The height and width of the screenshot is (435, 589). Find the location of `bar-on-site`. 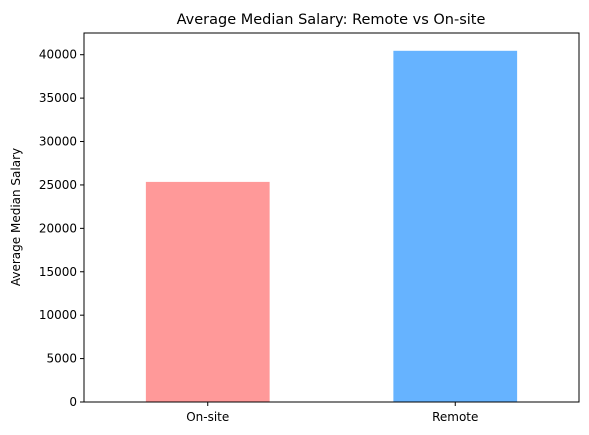

bar-on-site is located at coordinates (207, 291).